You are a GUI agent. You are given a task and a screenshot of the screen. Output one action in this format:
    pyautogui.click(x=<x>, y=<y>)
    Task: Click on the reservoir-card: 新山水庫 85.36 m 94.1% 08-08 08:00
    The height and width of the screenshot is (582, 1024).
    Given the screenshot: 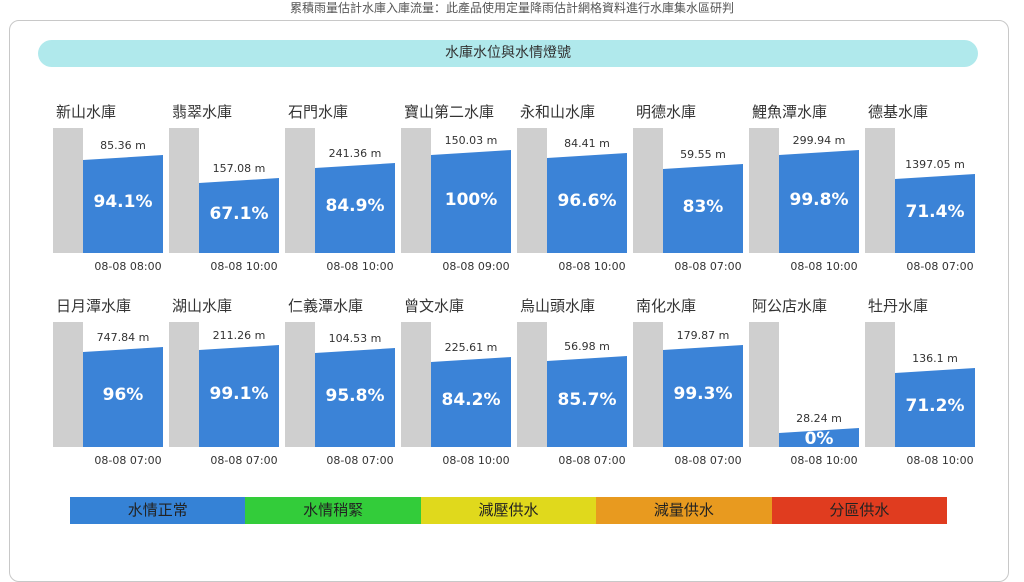 What is the action you would take?
    pyautogui.click(x=111, y=186)
    